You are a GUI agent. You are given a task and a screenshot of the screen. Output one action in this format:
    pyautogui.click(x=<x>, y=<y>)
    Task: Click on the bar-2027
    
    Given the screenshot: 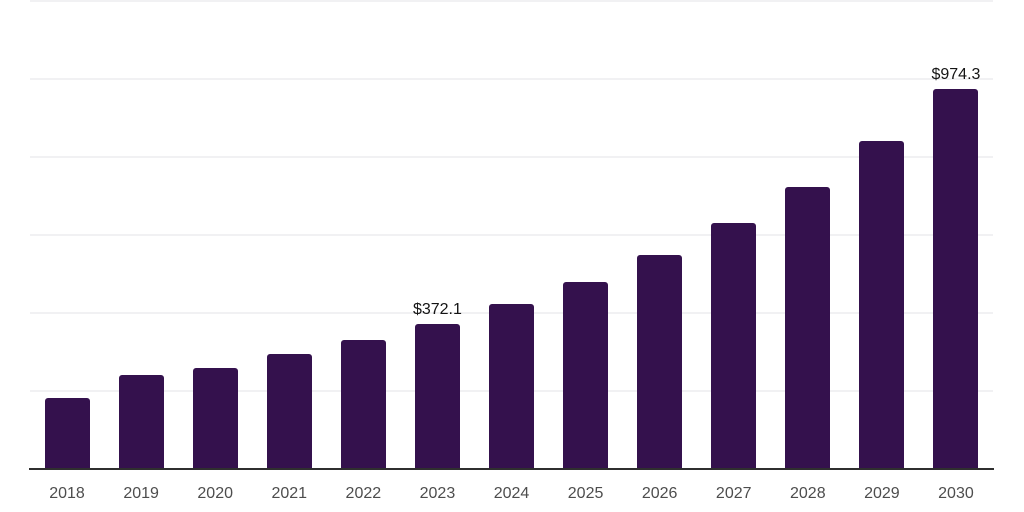 What is the action you would take?
    pyautogui.click(x=734, y=345)
    